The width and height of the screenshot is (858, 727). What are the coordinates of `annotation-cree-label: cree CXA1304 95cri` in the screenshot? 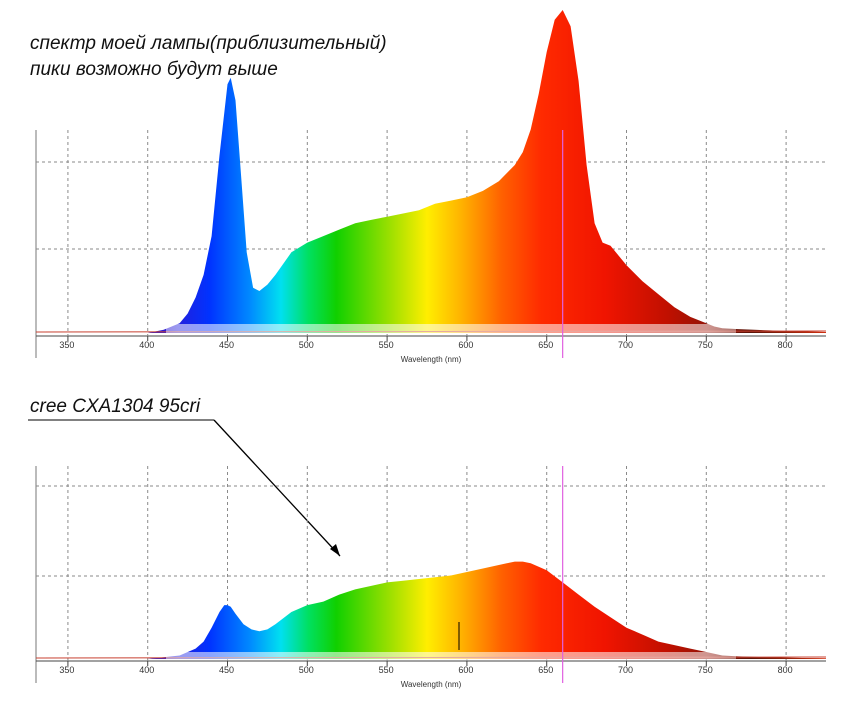 It's located at (115, 406).